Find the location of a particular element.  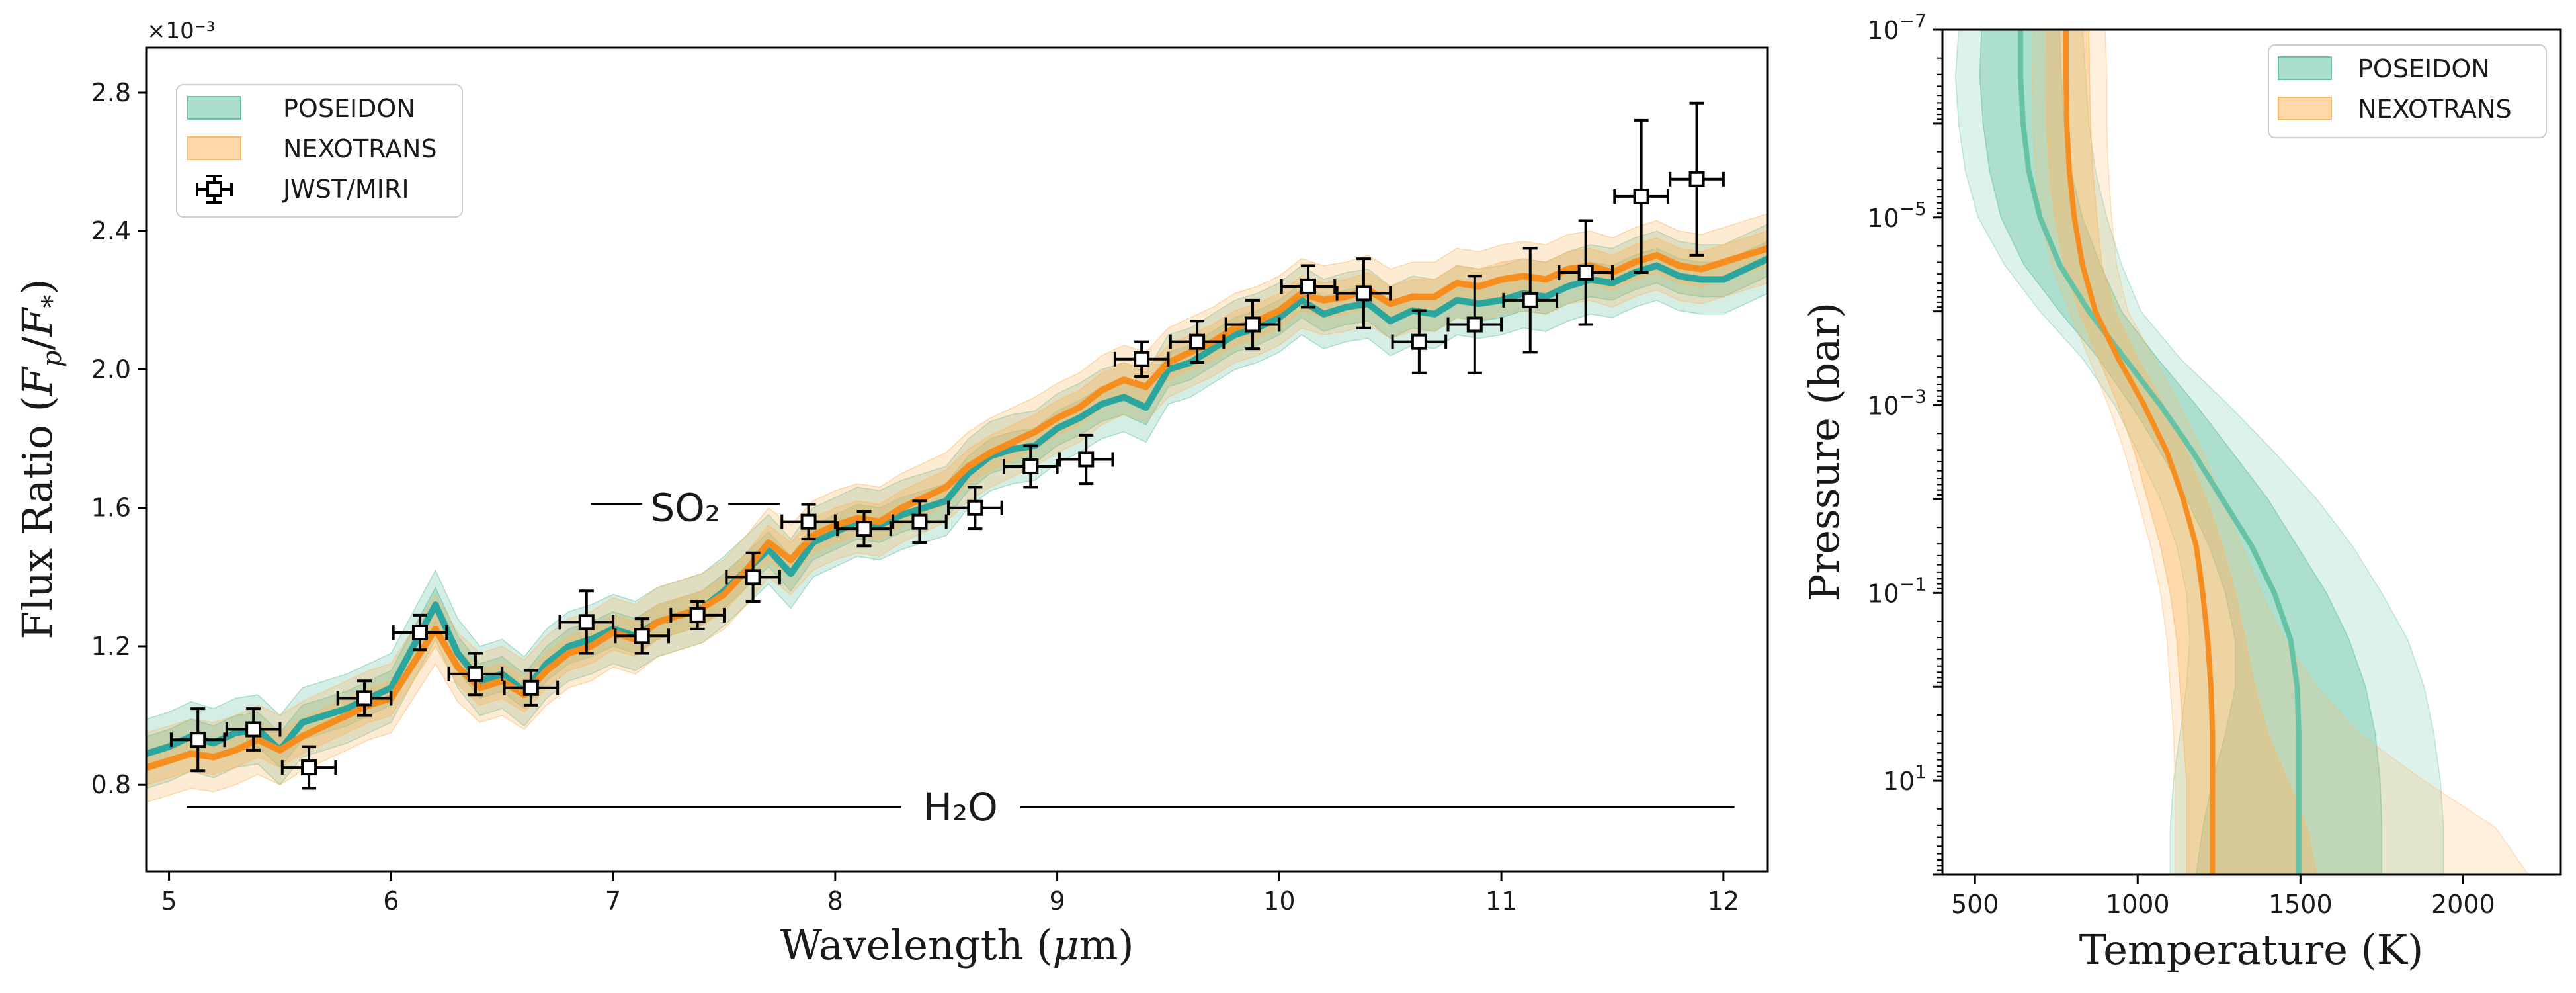

nexotrans-pt-inner-band is located at coordinates (2181, 453).